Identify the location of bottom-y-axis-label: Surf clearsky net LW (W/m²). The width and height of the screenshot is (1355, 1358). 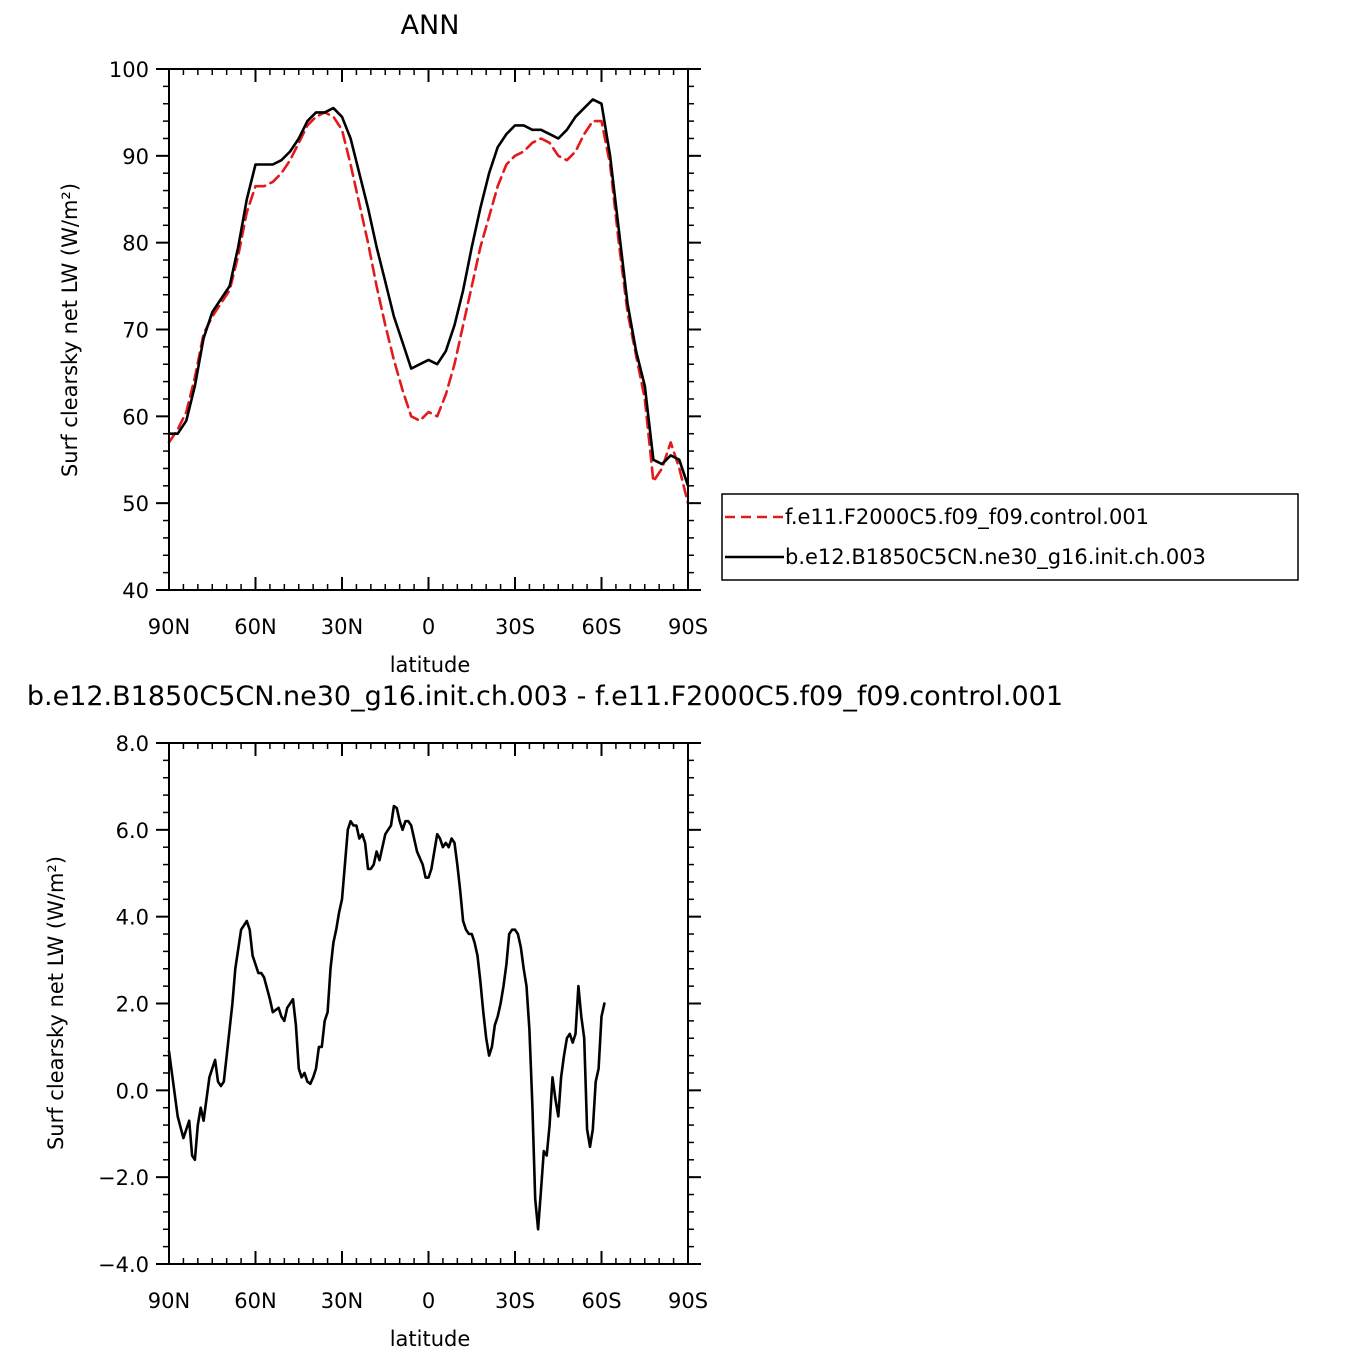
(56, 1003).